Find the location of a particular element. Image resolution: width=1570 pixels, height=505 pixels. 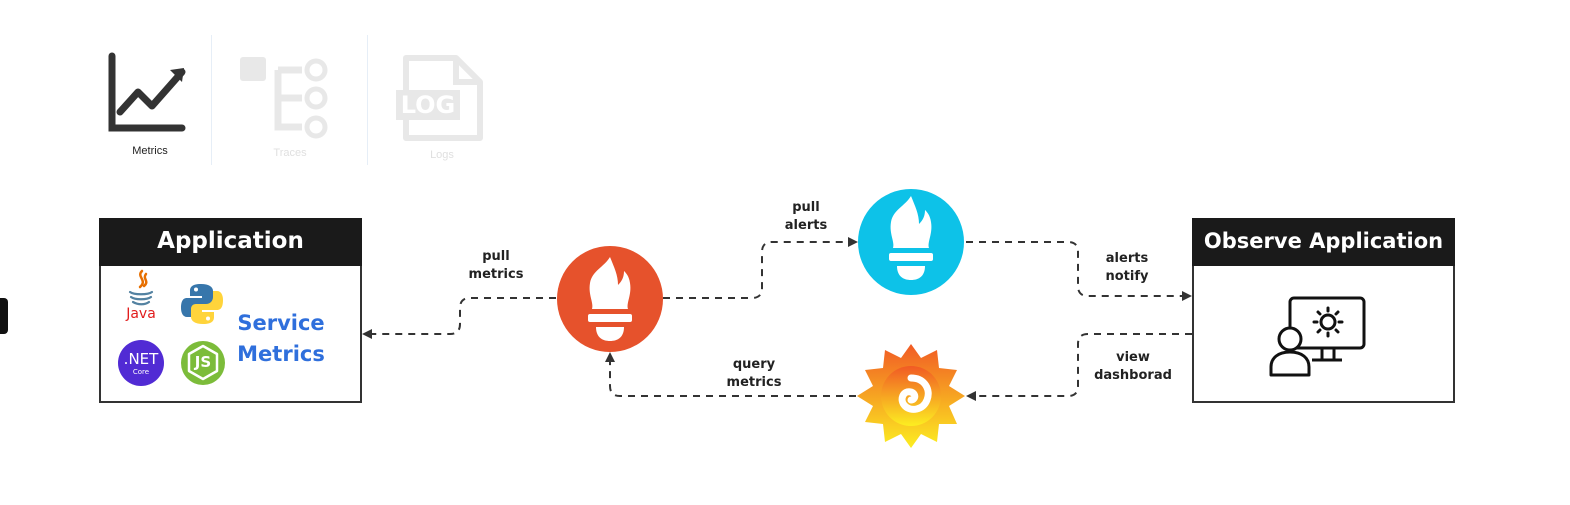

edge-pull-alerts is located at coordinates (759, 270).